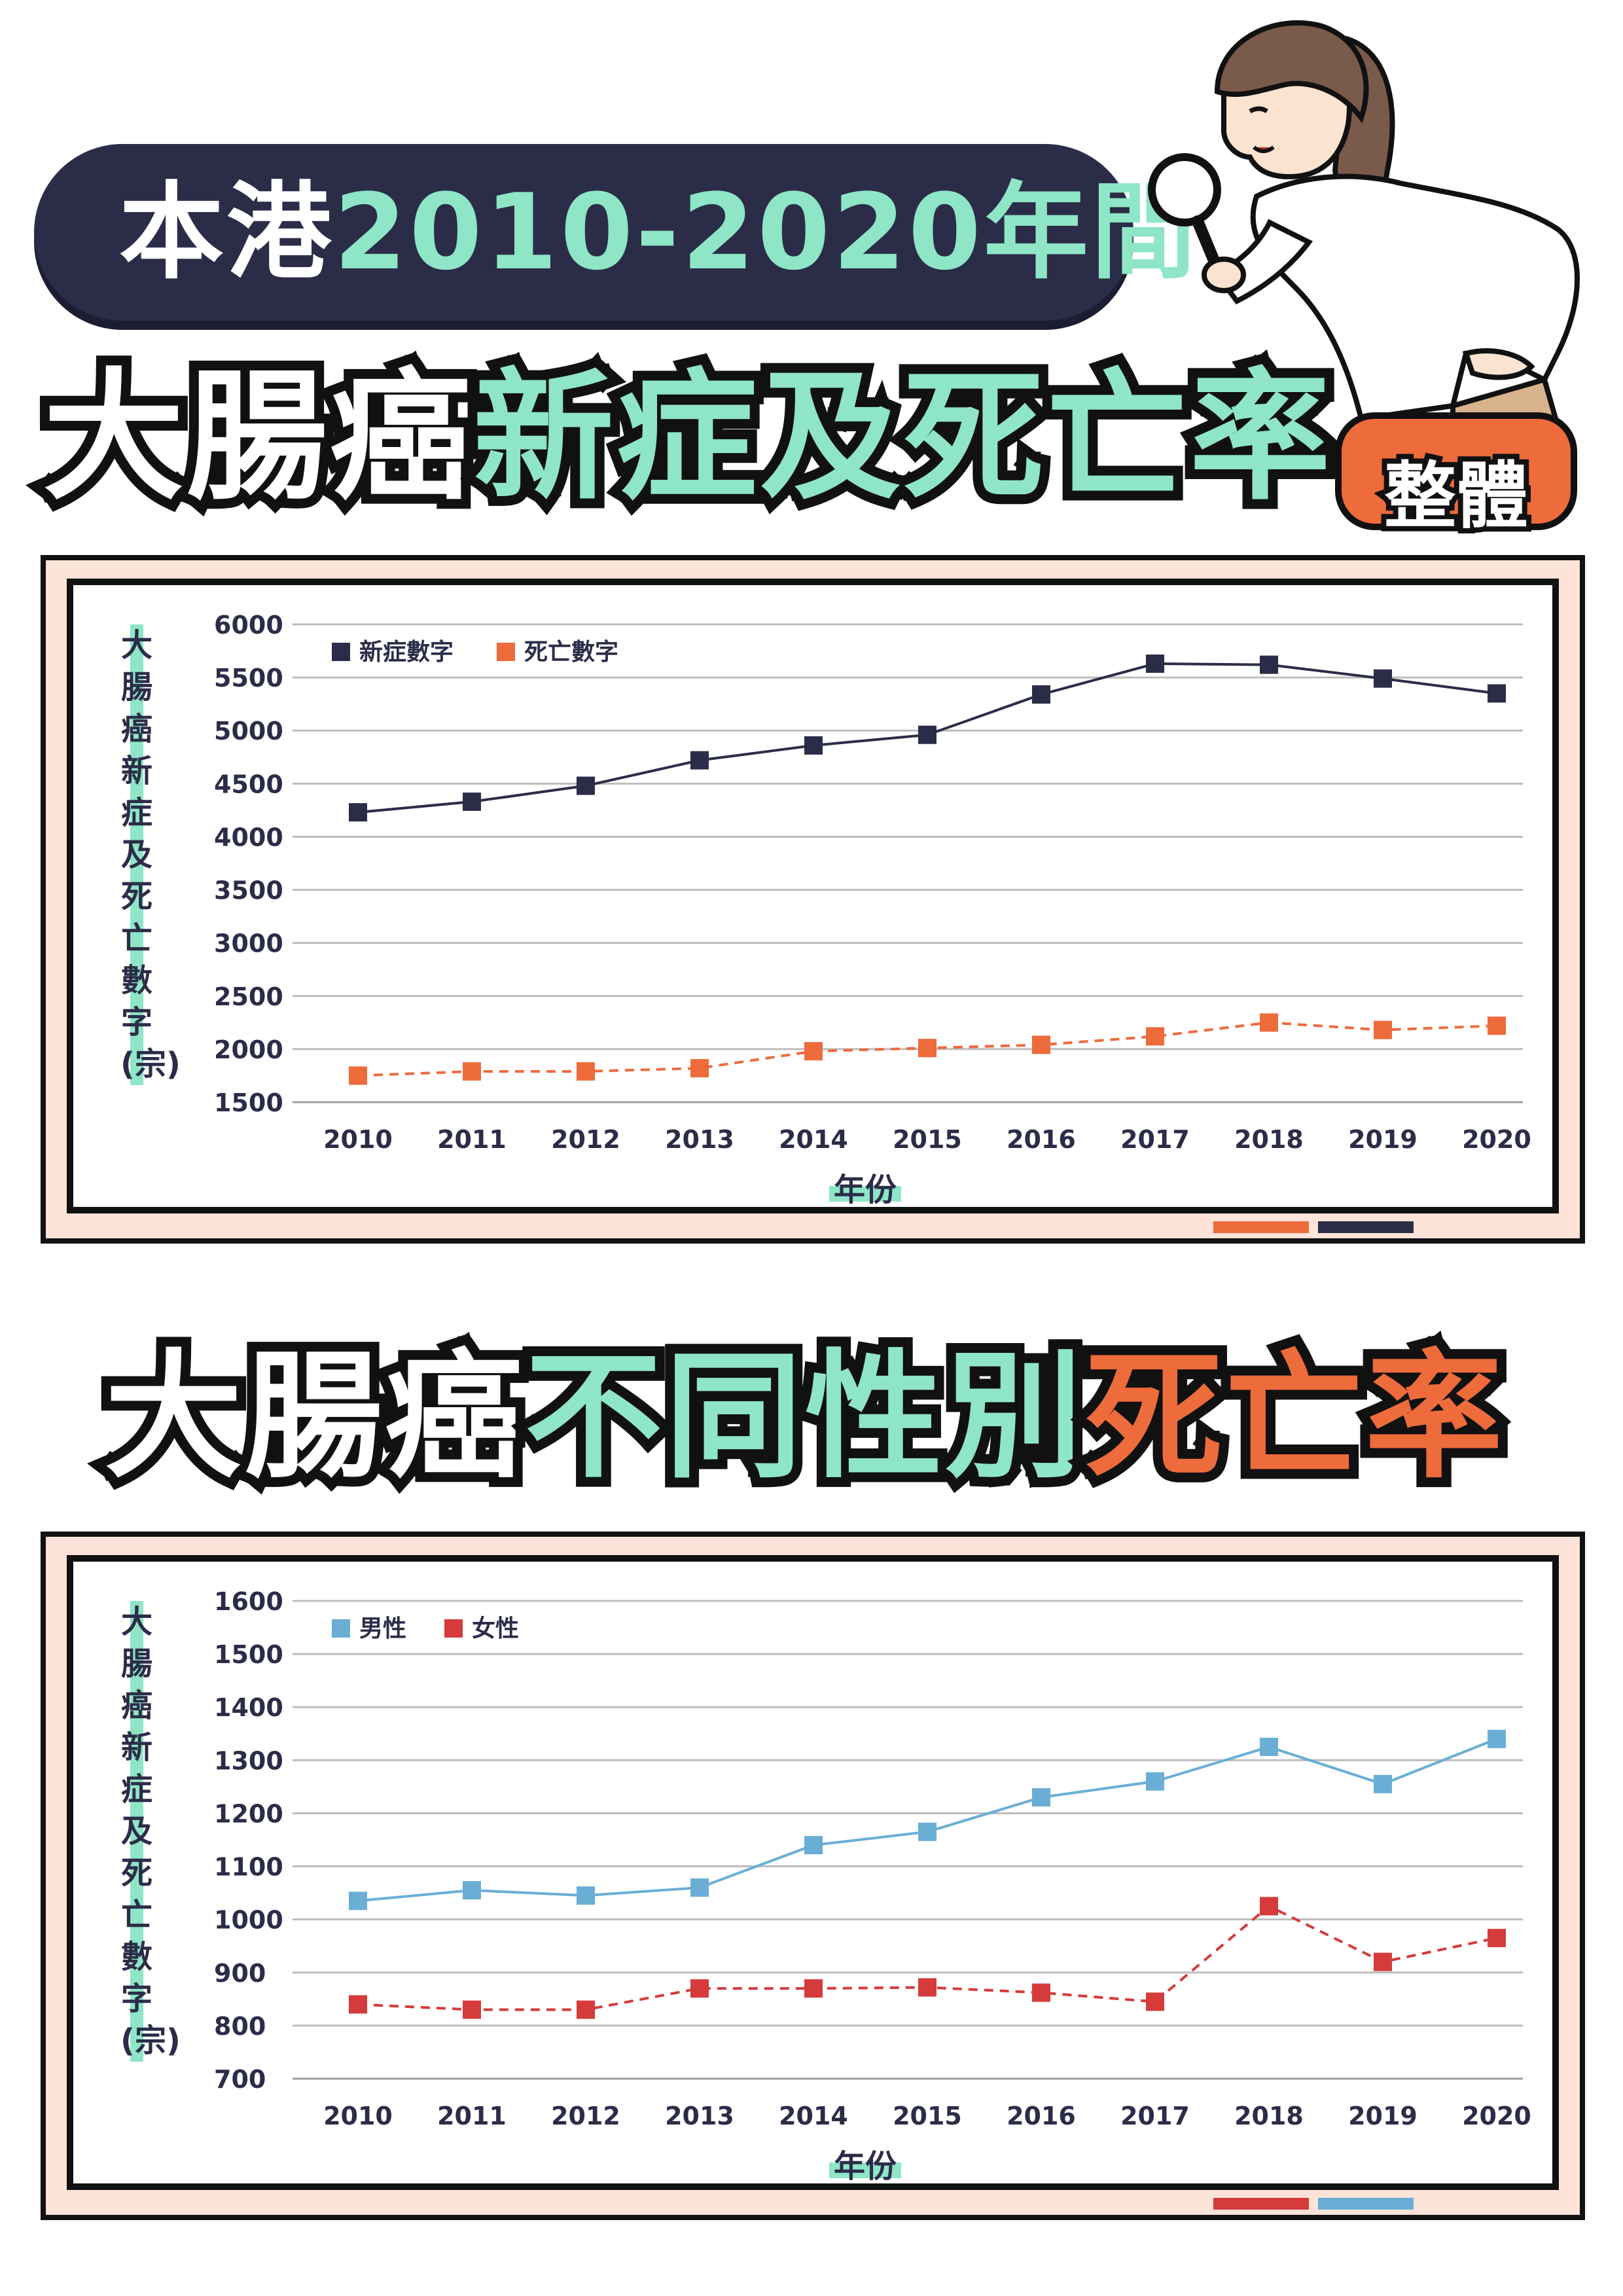 The image size is (1623, 2296). I want to click on y-tick-label: 5000, so click(249, 731).